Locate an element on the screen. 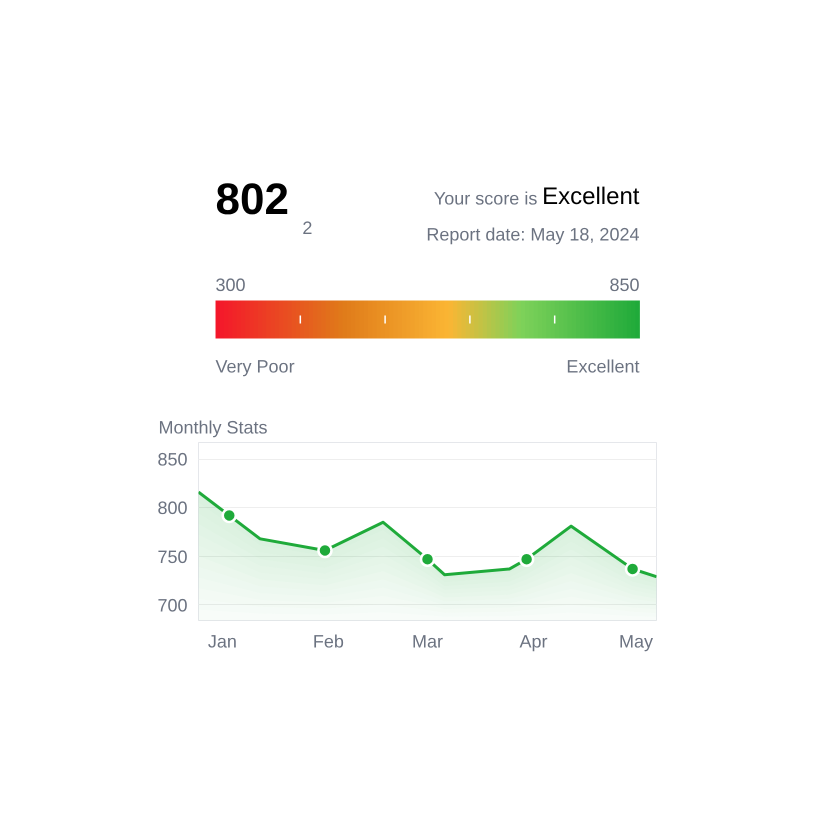  text: 850 is located at coordinates (624, 285).